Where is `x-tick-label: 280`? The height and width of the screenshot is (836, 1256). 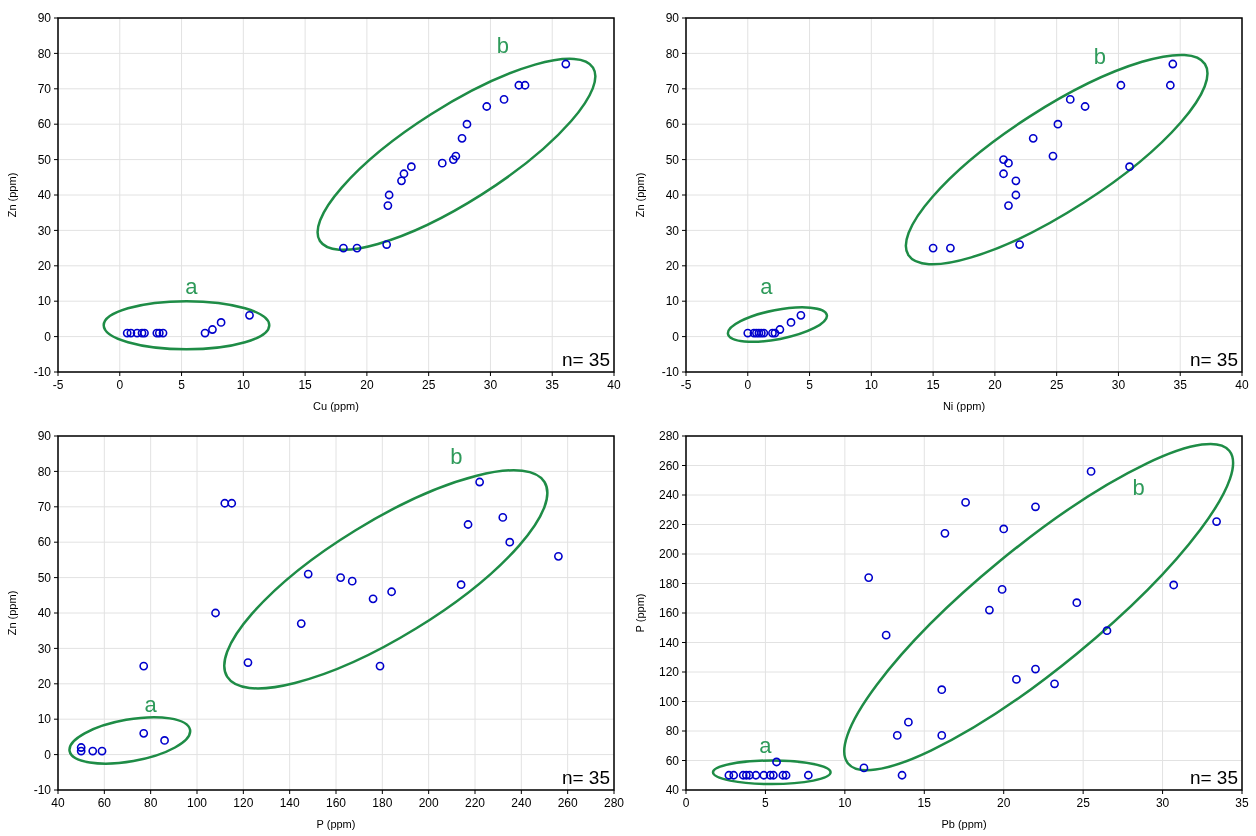 x-tick-label: 280 is located at coordinates (614, 803).